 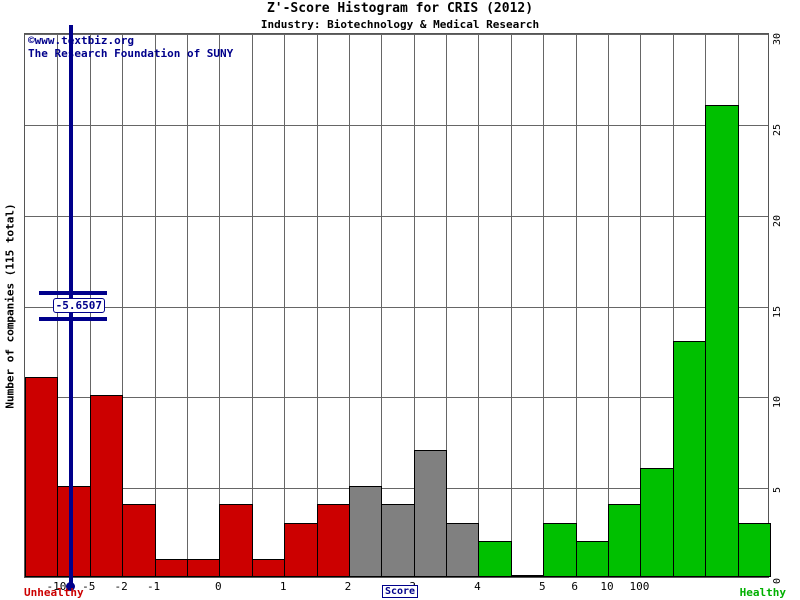 I want to click on x-axis-tick: 1, so click(x=283, y=586).